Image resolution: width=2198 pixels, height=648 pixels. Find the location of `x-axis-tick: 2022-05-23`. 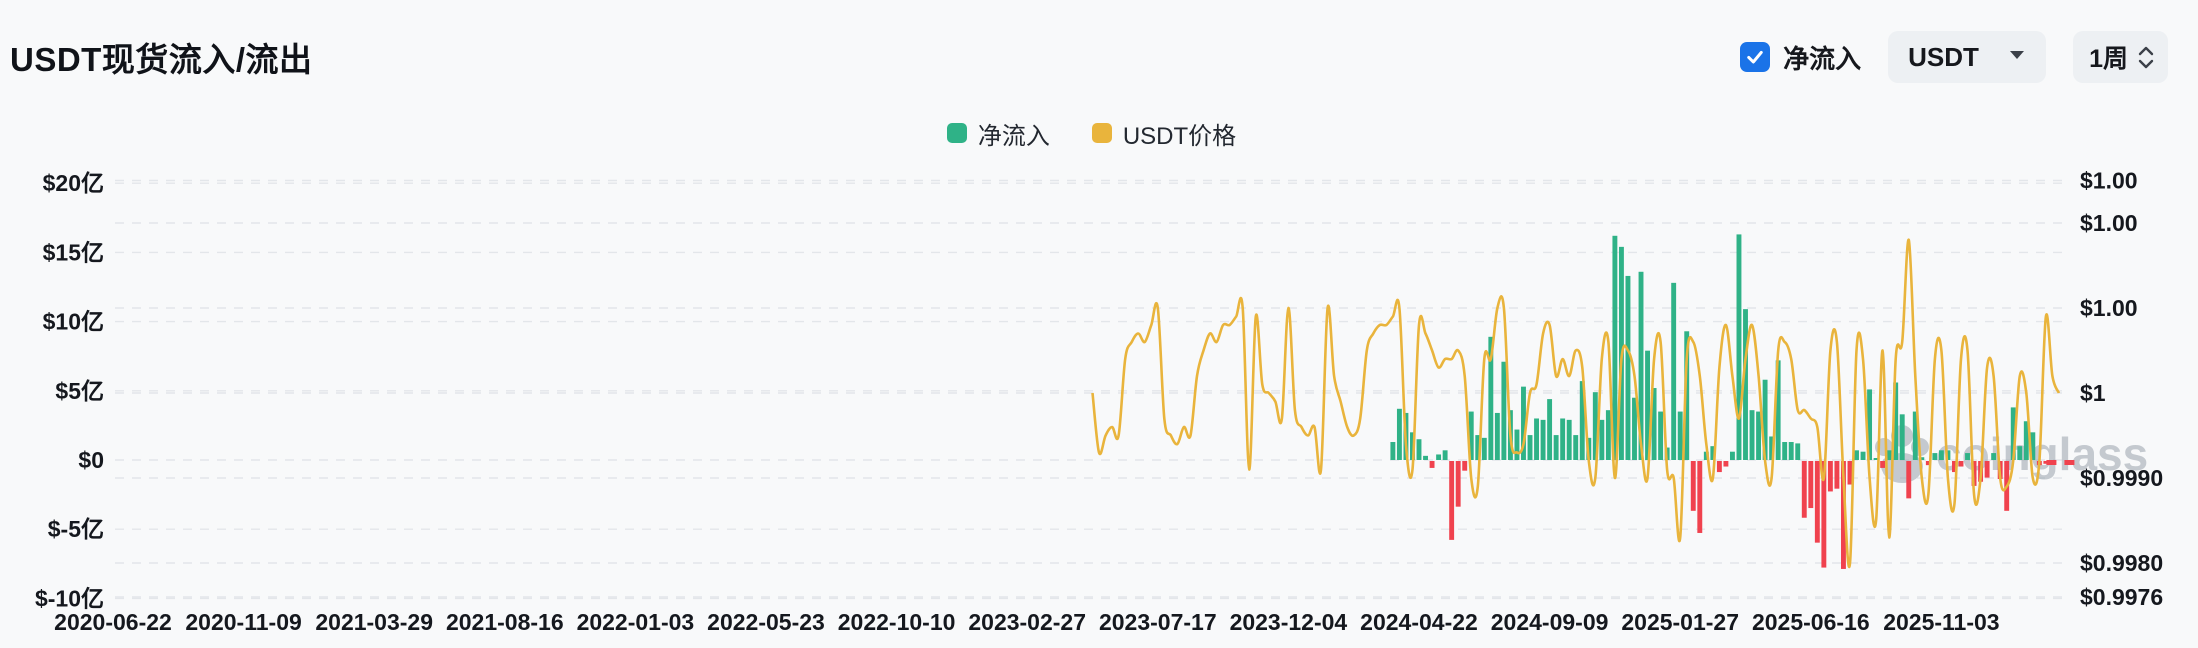

x-axis-tick: 2022-05-23 is located at coordinates (766, 622).